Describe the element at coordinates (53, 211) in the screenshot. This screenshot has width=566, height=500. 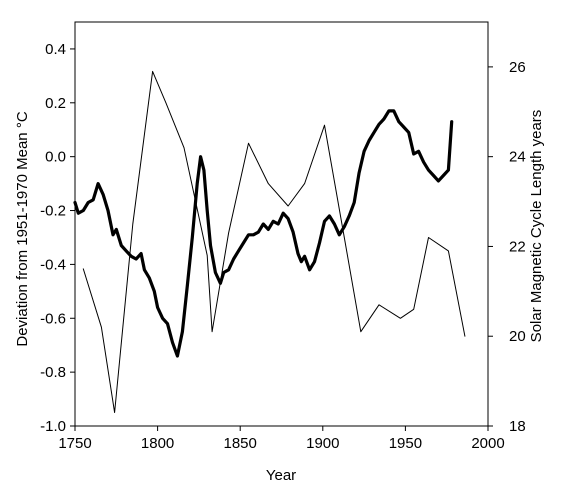
I see `y-tick-label: -0.2` at that location.